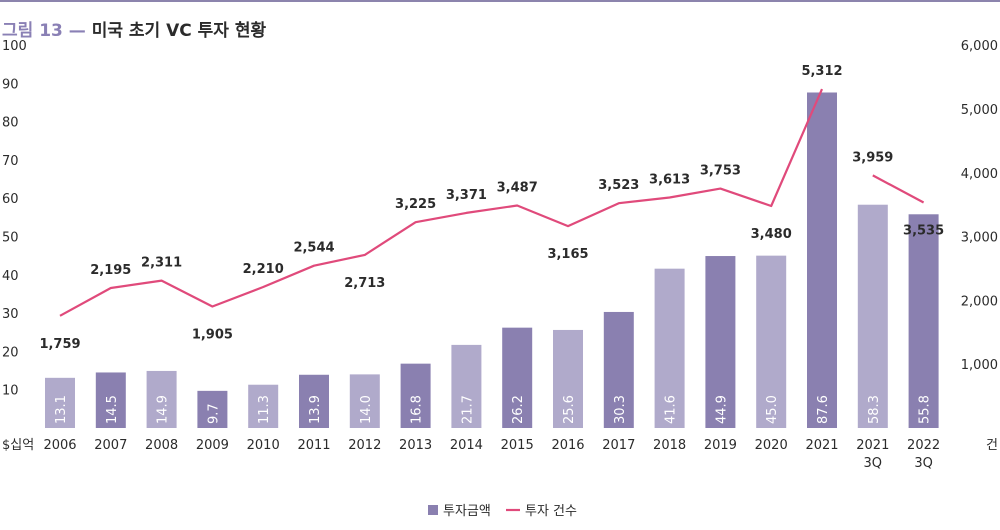 This screenshot has height=530, width=1000. Describe the element at coordinates (467, 409) in the screenshot. I see `bar-value-label: 21.7` at that location.